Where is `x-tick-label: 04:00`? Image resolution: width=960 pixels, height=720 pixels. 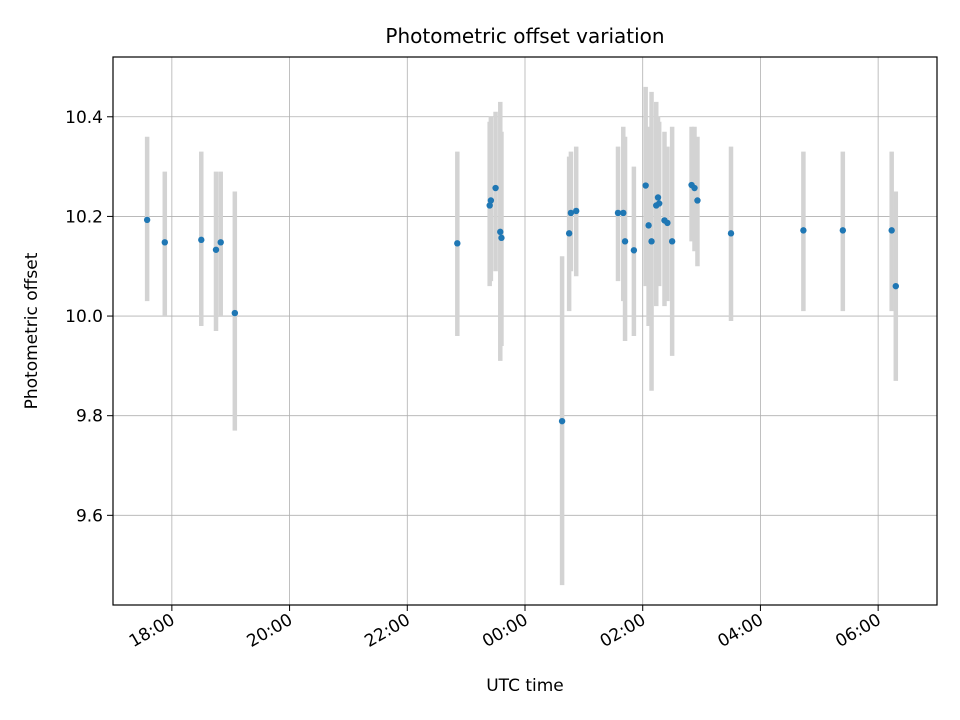 x-tick-label: 04:00 is located at coordinates (740, 631).